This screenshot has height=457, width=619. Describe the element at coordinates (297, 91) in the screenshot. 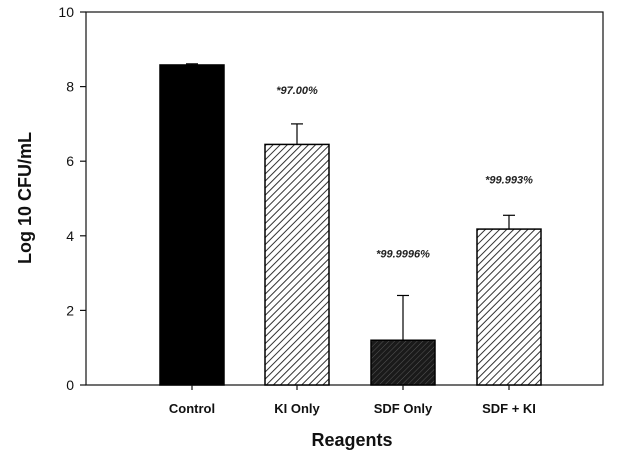

I see `data-label: *97.00%` at that location.